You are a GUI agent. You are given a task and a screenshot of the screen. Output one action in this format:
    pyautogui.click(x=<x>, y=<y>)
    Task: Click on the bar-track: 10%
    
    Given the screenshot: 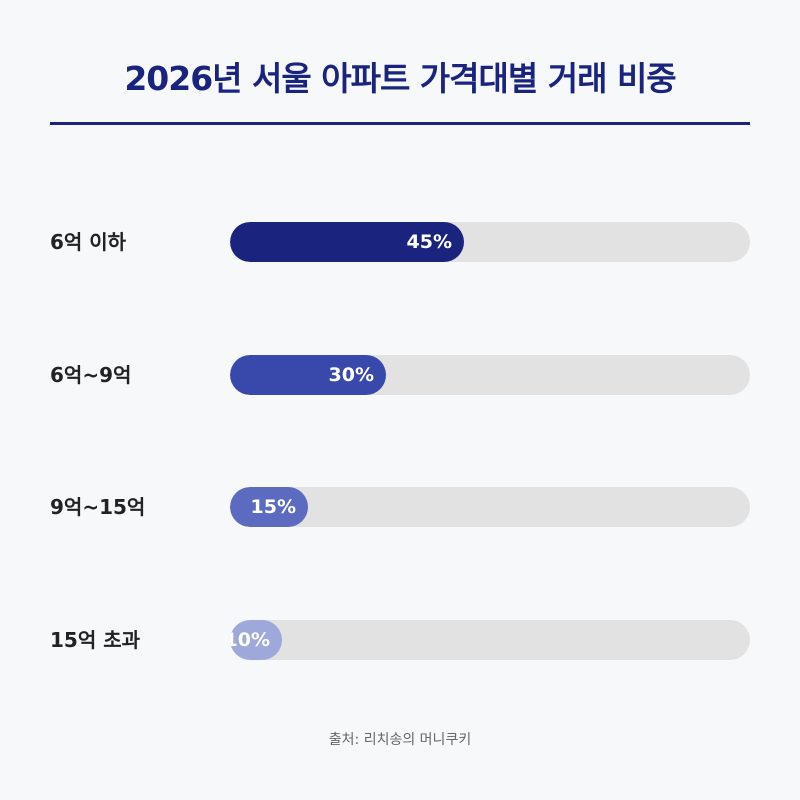 What is the action you would take?
    pyautogui.click(x=490, y=640)
    